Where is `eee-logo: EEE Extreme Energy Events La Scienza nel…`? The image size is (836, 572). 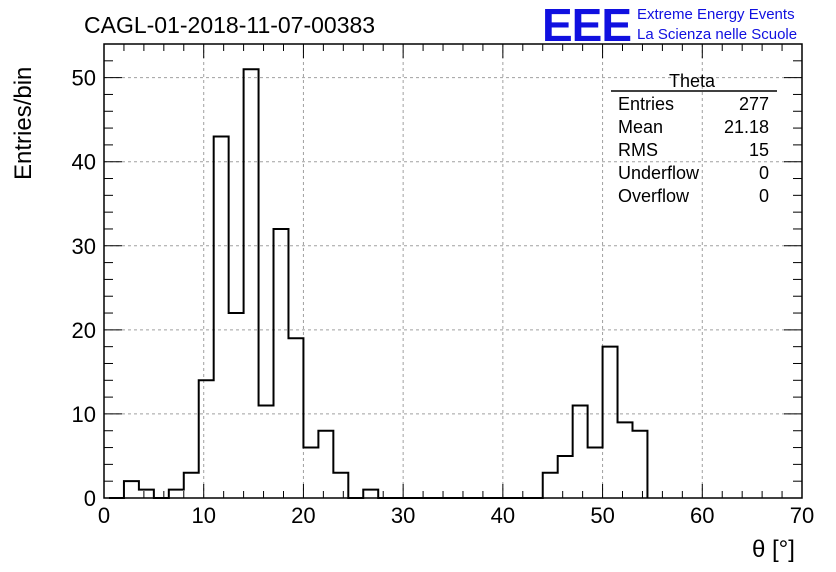 eee-logo: EEE Extreme Energy Events La Scienza nel… is located at coordinates (669, 25).